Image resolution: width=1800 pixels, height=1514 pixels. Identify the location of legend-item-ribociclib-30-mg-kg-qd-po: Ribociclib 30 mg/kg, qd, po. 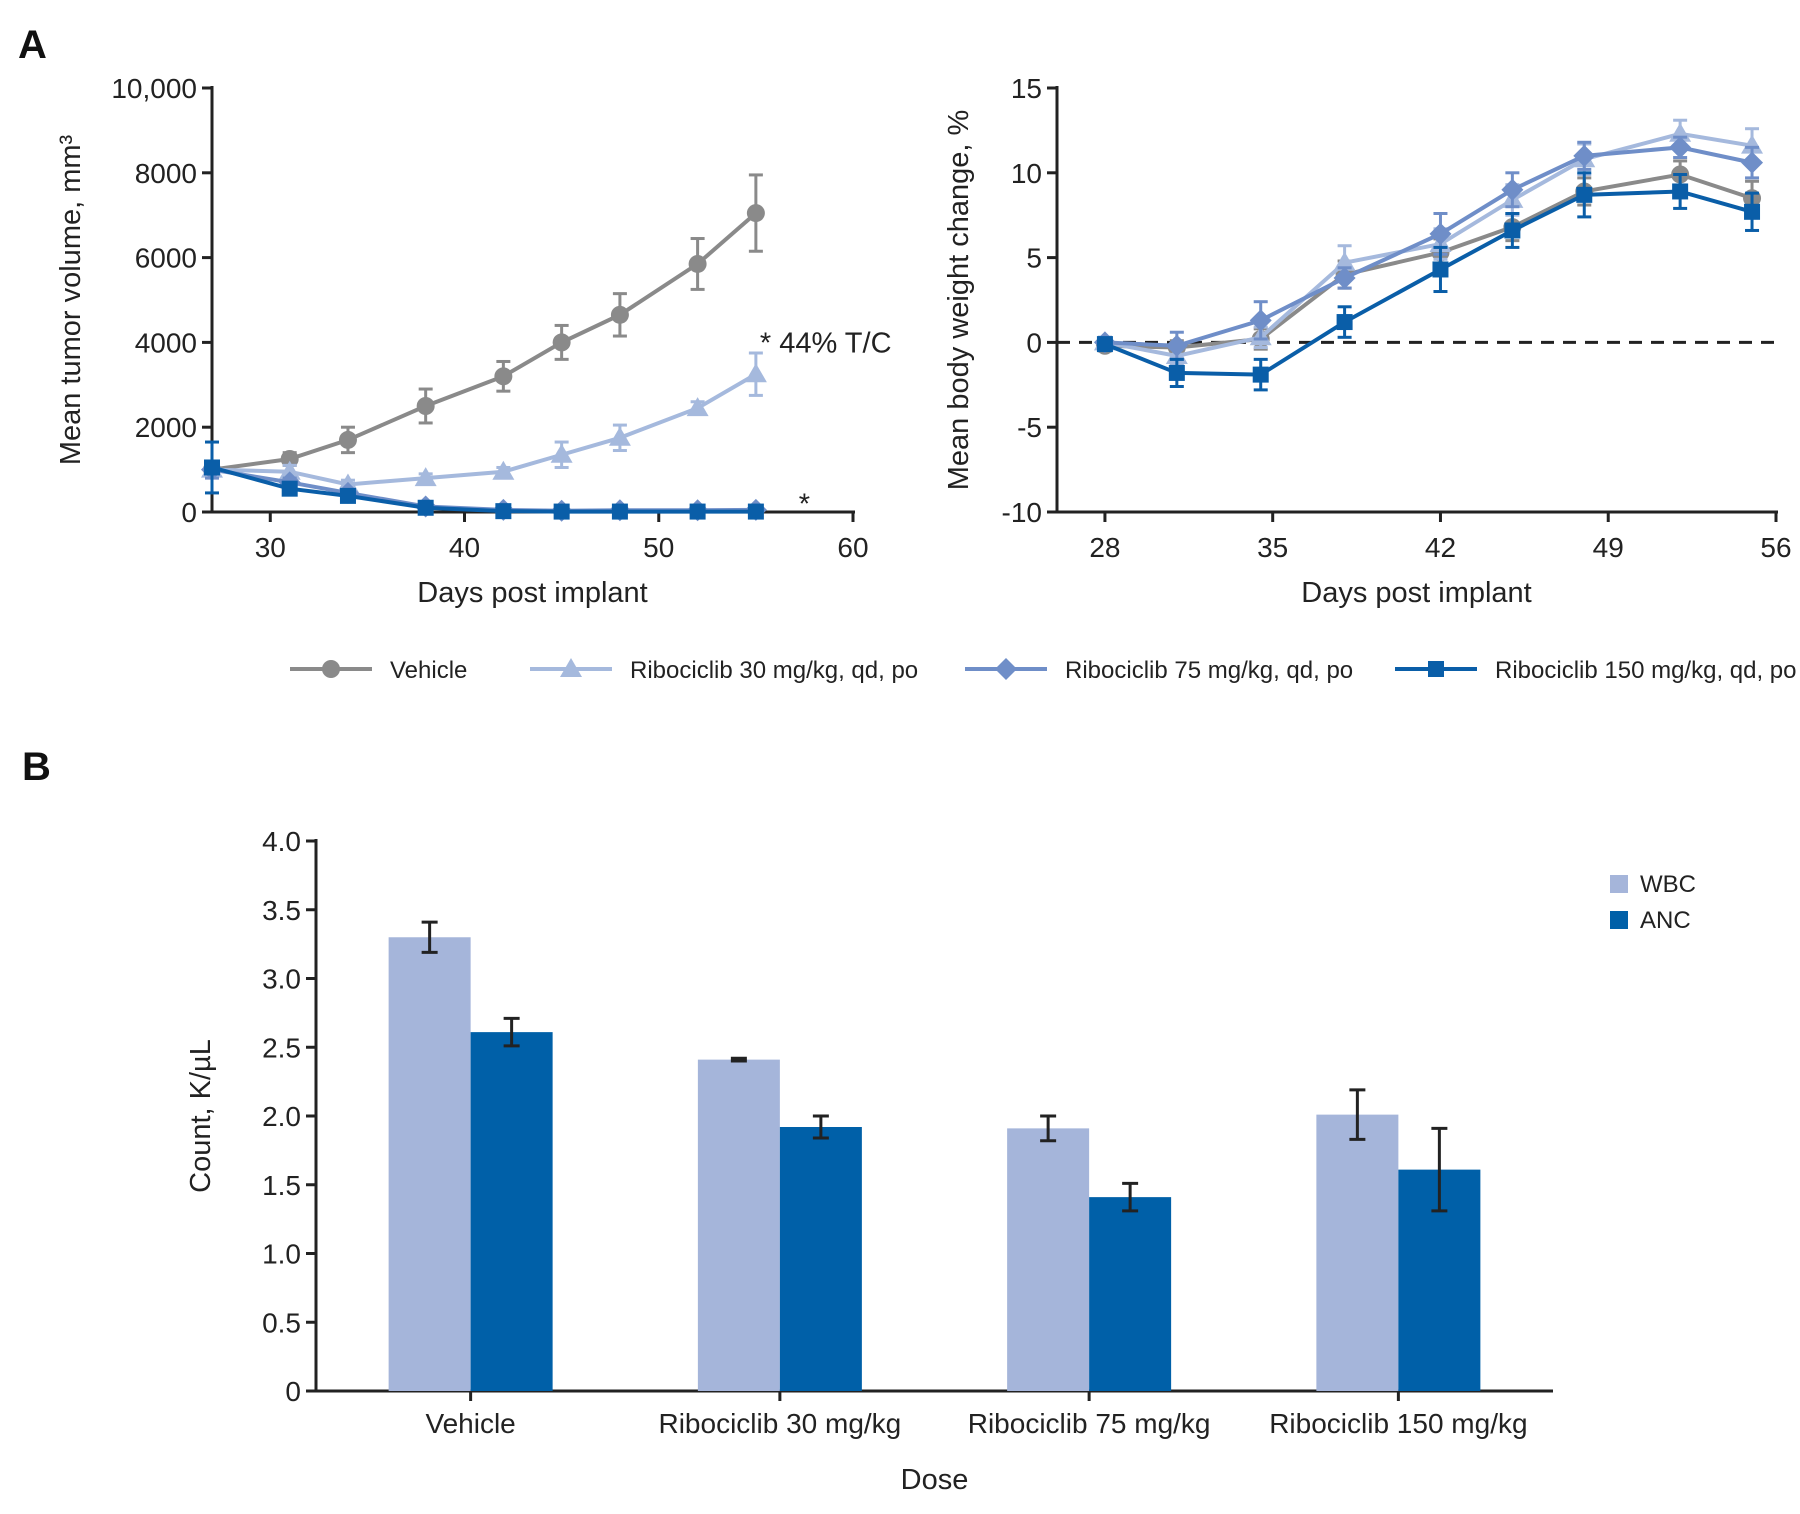
(724, 670).